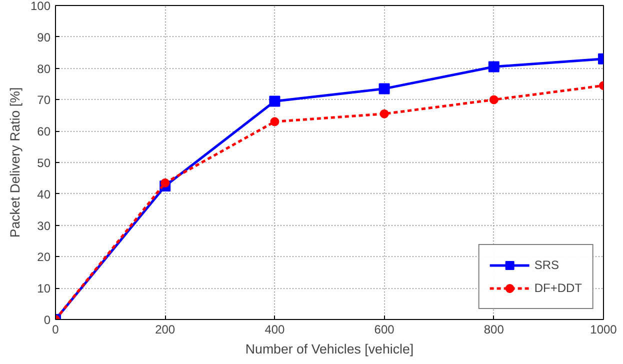 The height and width of the screenshot is (364, 623). I want to click on y-tick-label: 60, so click(44, 131).